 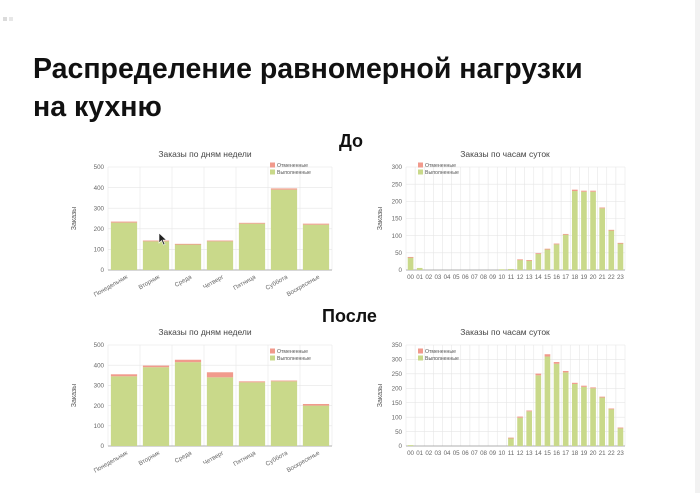 What do you see at coordinates (205, 332) in the screenshot?
I see `chart-title: Заказы по дням недели` at bounding box center [205, 332].